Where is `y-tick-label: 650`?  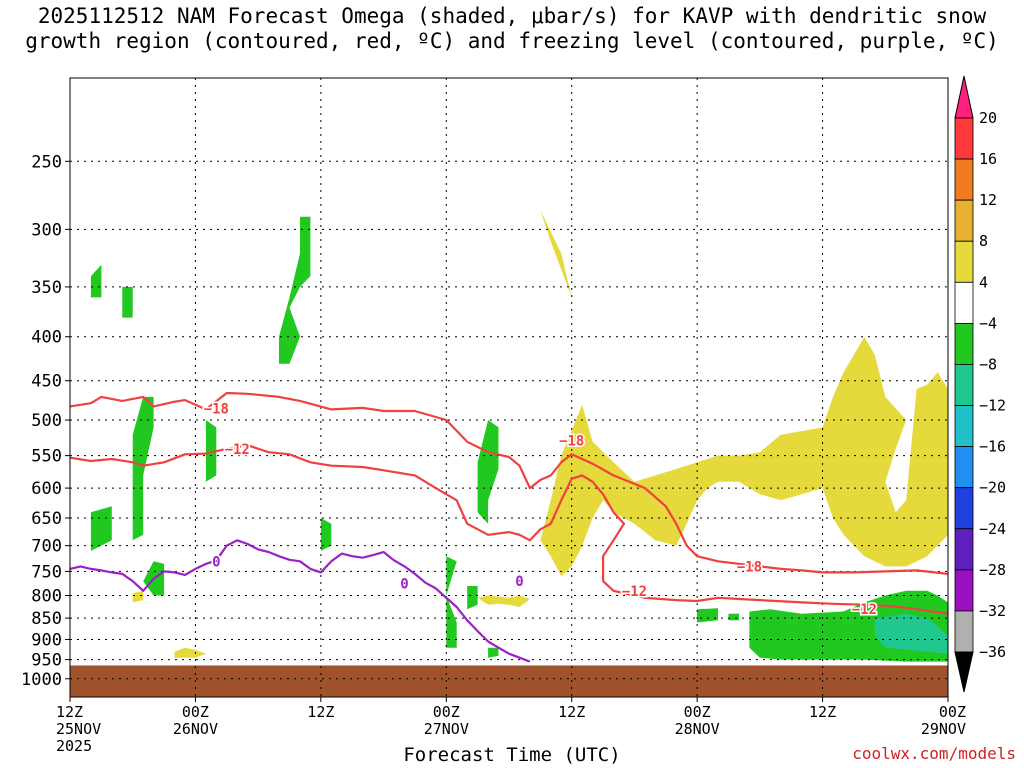 y-tick-label: 650 is located at coordinates (46, 519).